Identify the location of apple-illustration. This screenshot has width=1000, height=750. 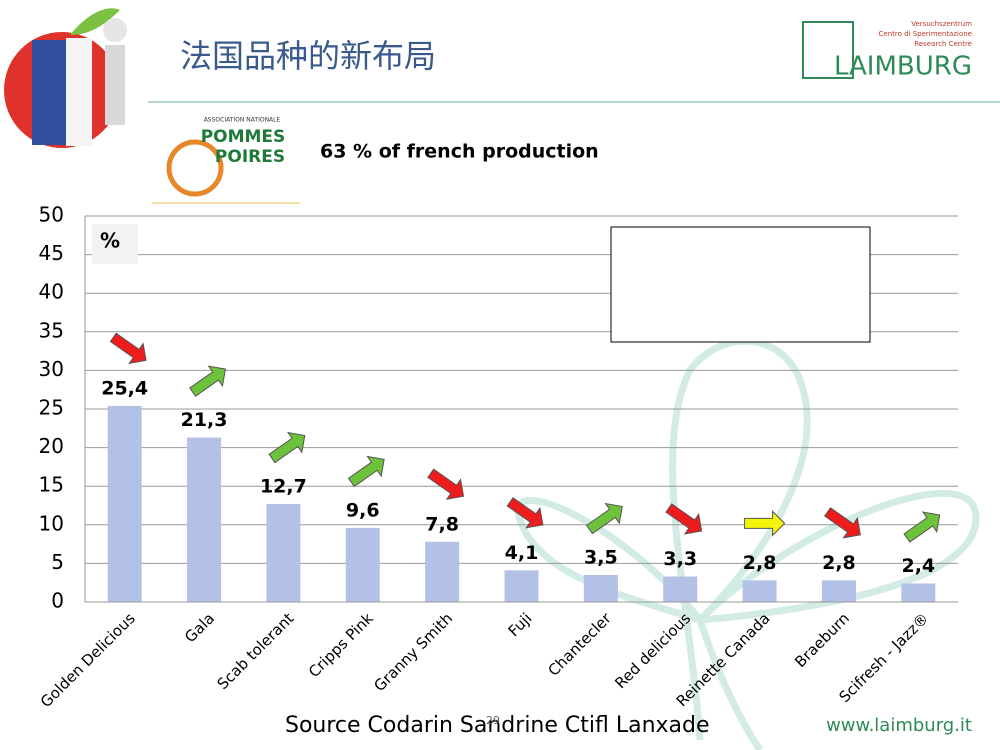
(65, 78).